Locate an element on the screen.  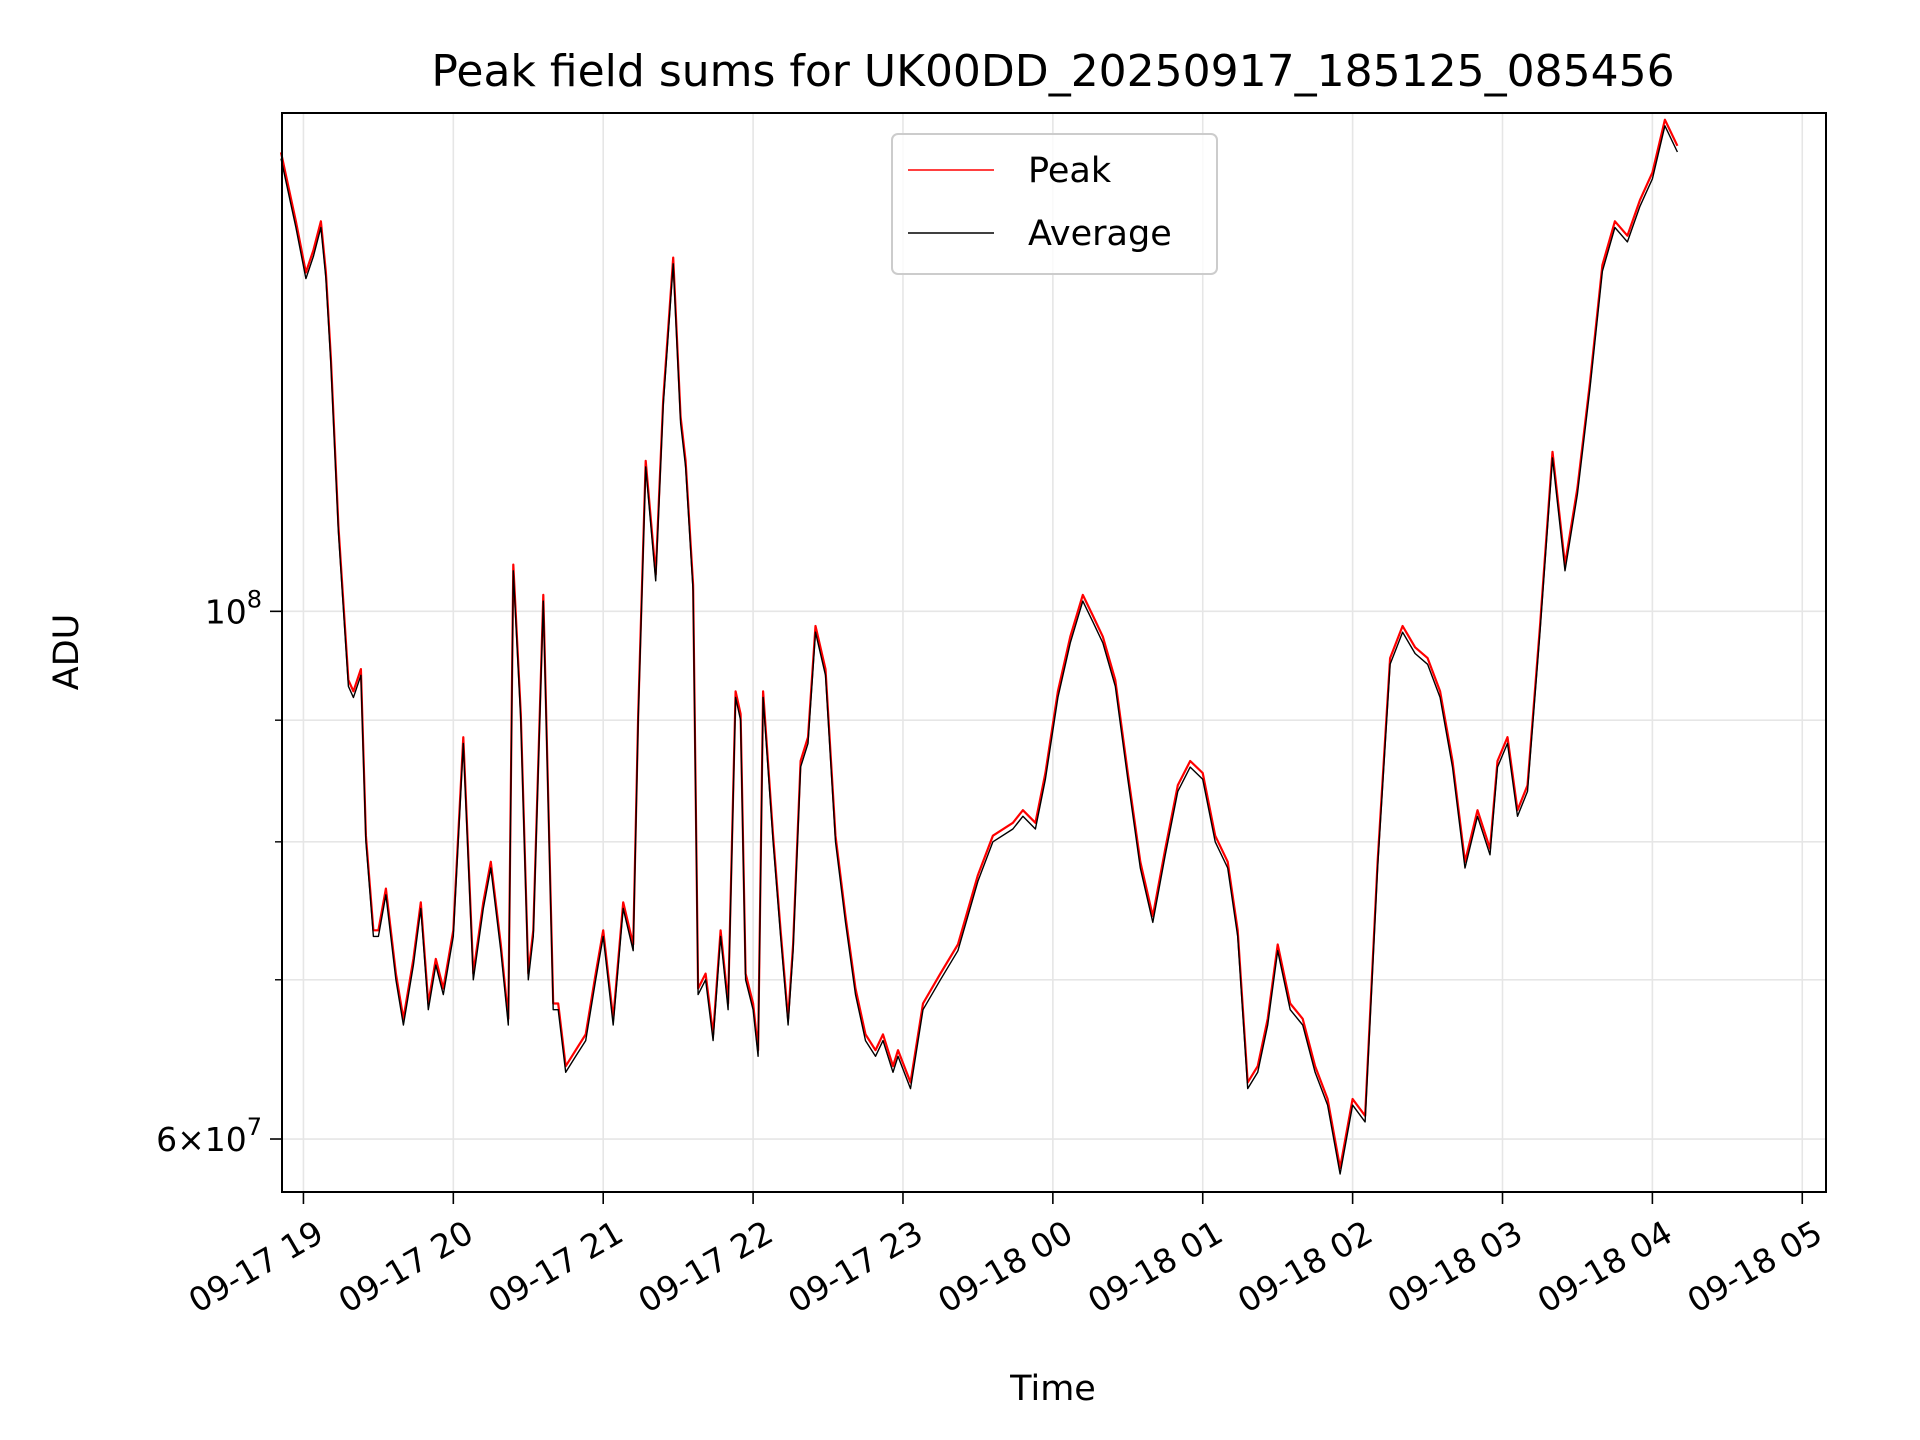
y-axis-label: ADU is located at coordinates (67, 652).